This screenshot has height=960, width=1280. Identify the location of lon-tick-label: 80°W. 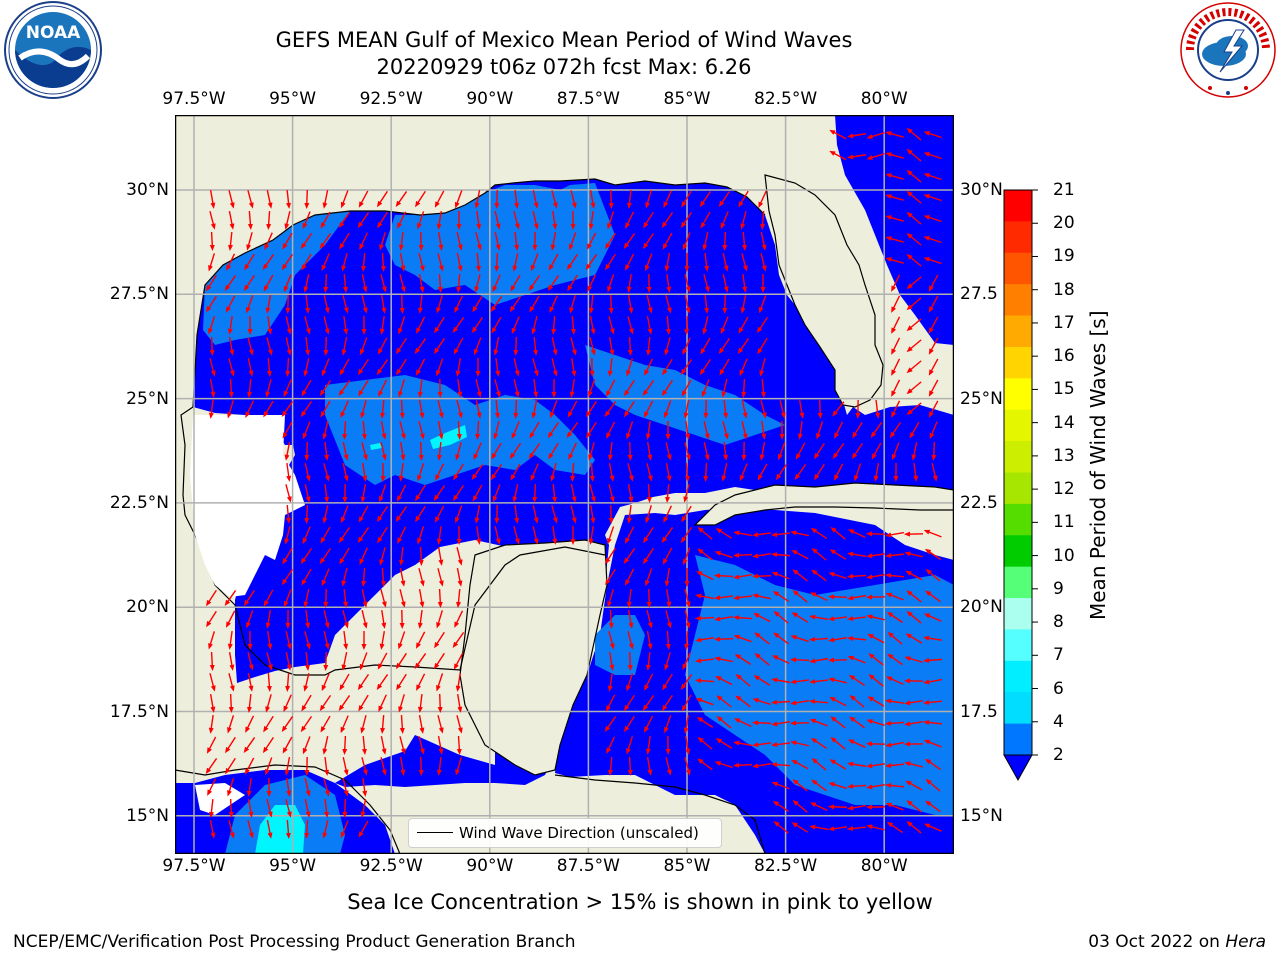
(884, 99).